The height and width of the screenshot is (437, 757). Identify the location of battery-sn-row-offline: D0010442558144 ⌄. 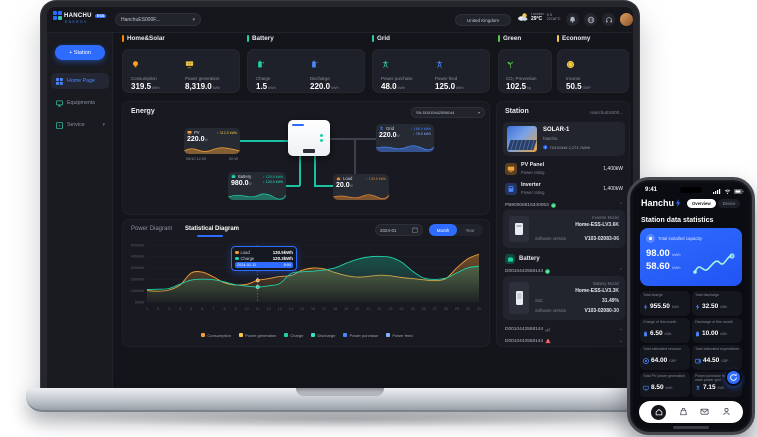
(564, 329).